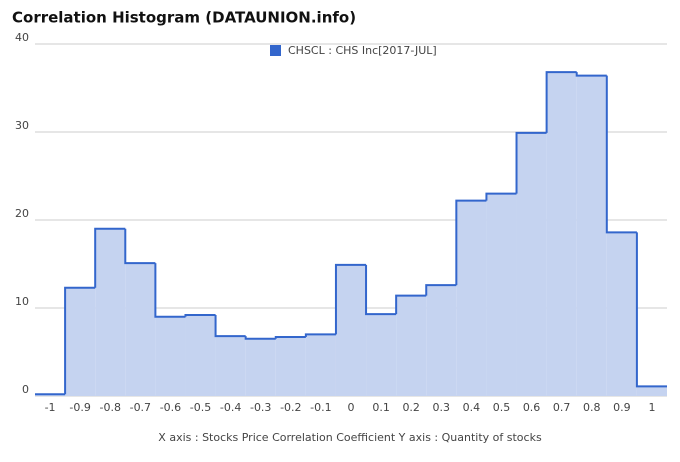  What do you see at coordinates (592, 407) in the screenshot?
I see `x-tick-label: 0.8` at bounding box center [592, 407].